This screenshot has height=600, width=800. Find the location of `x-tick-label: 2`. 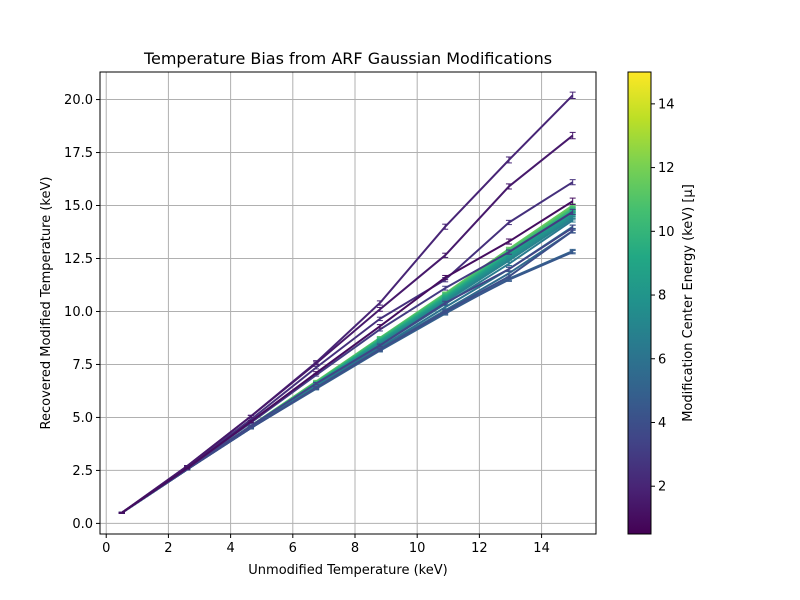

x-tick-label: 2 is located at coordinates (168, 548).